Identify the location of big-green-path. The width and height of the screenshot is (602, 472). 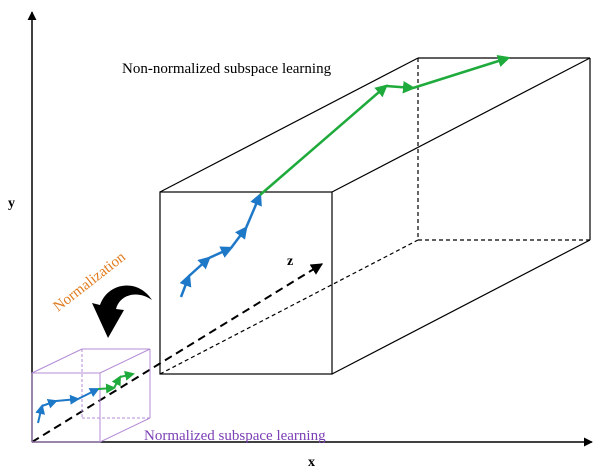
(385, 125).